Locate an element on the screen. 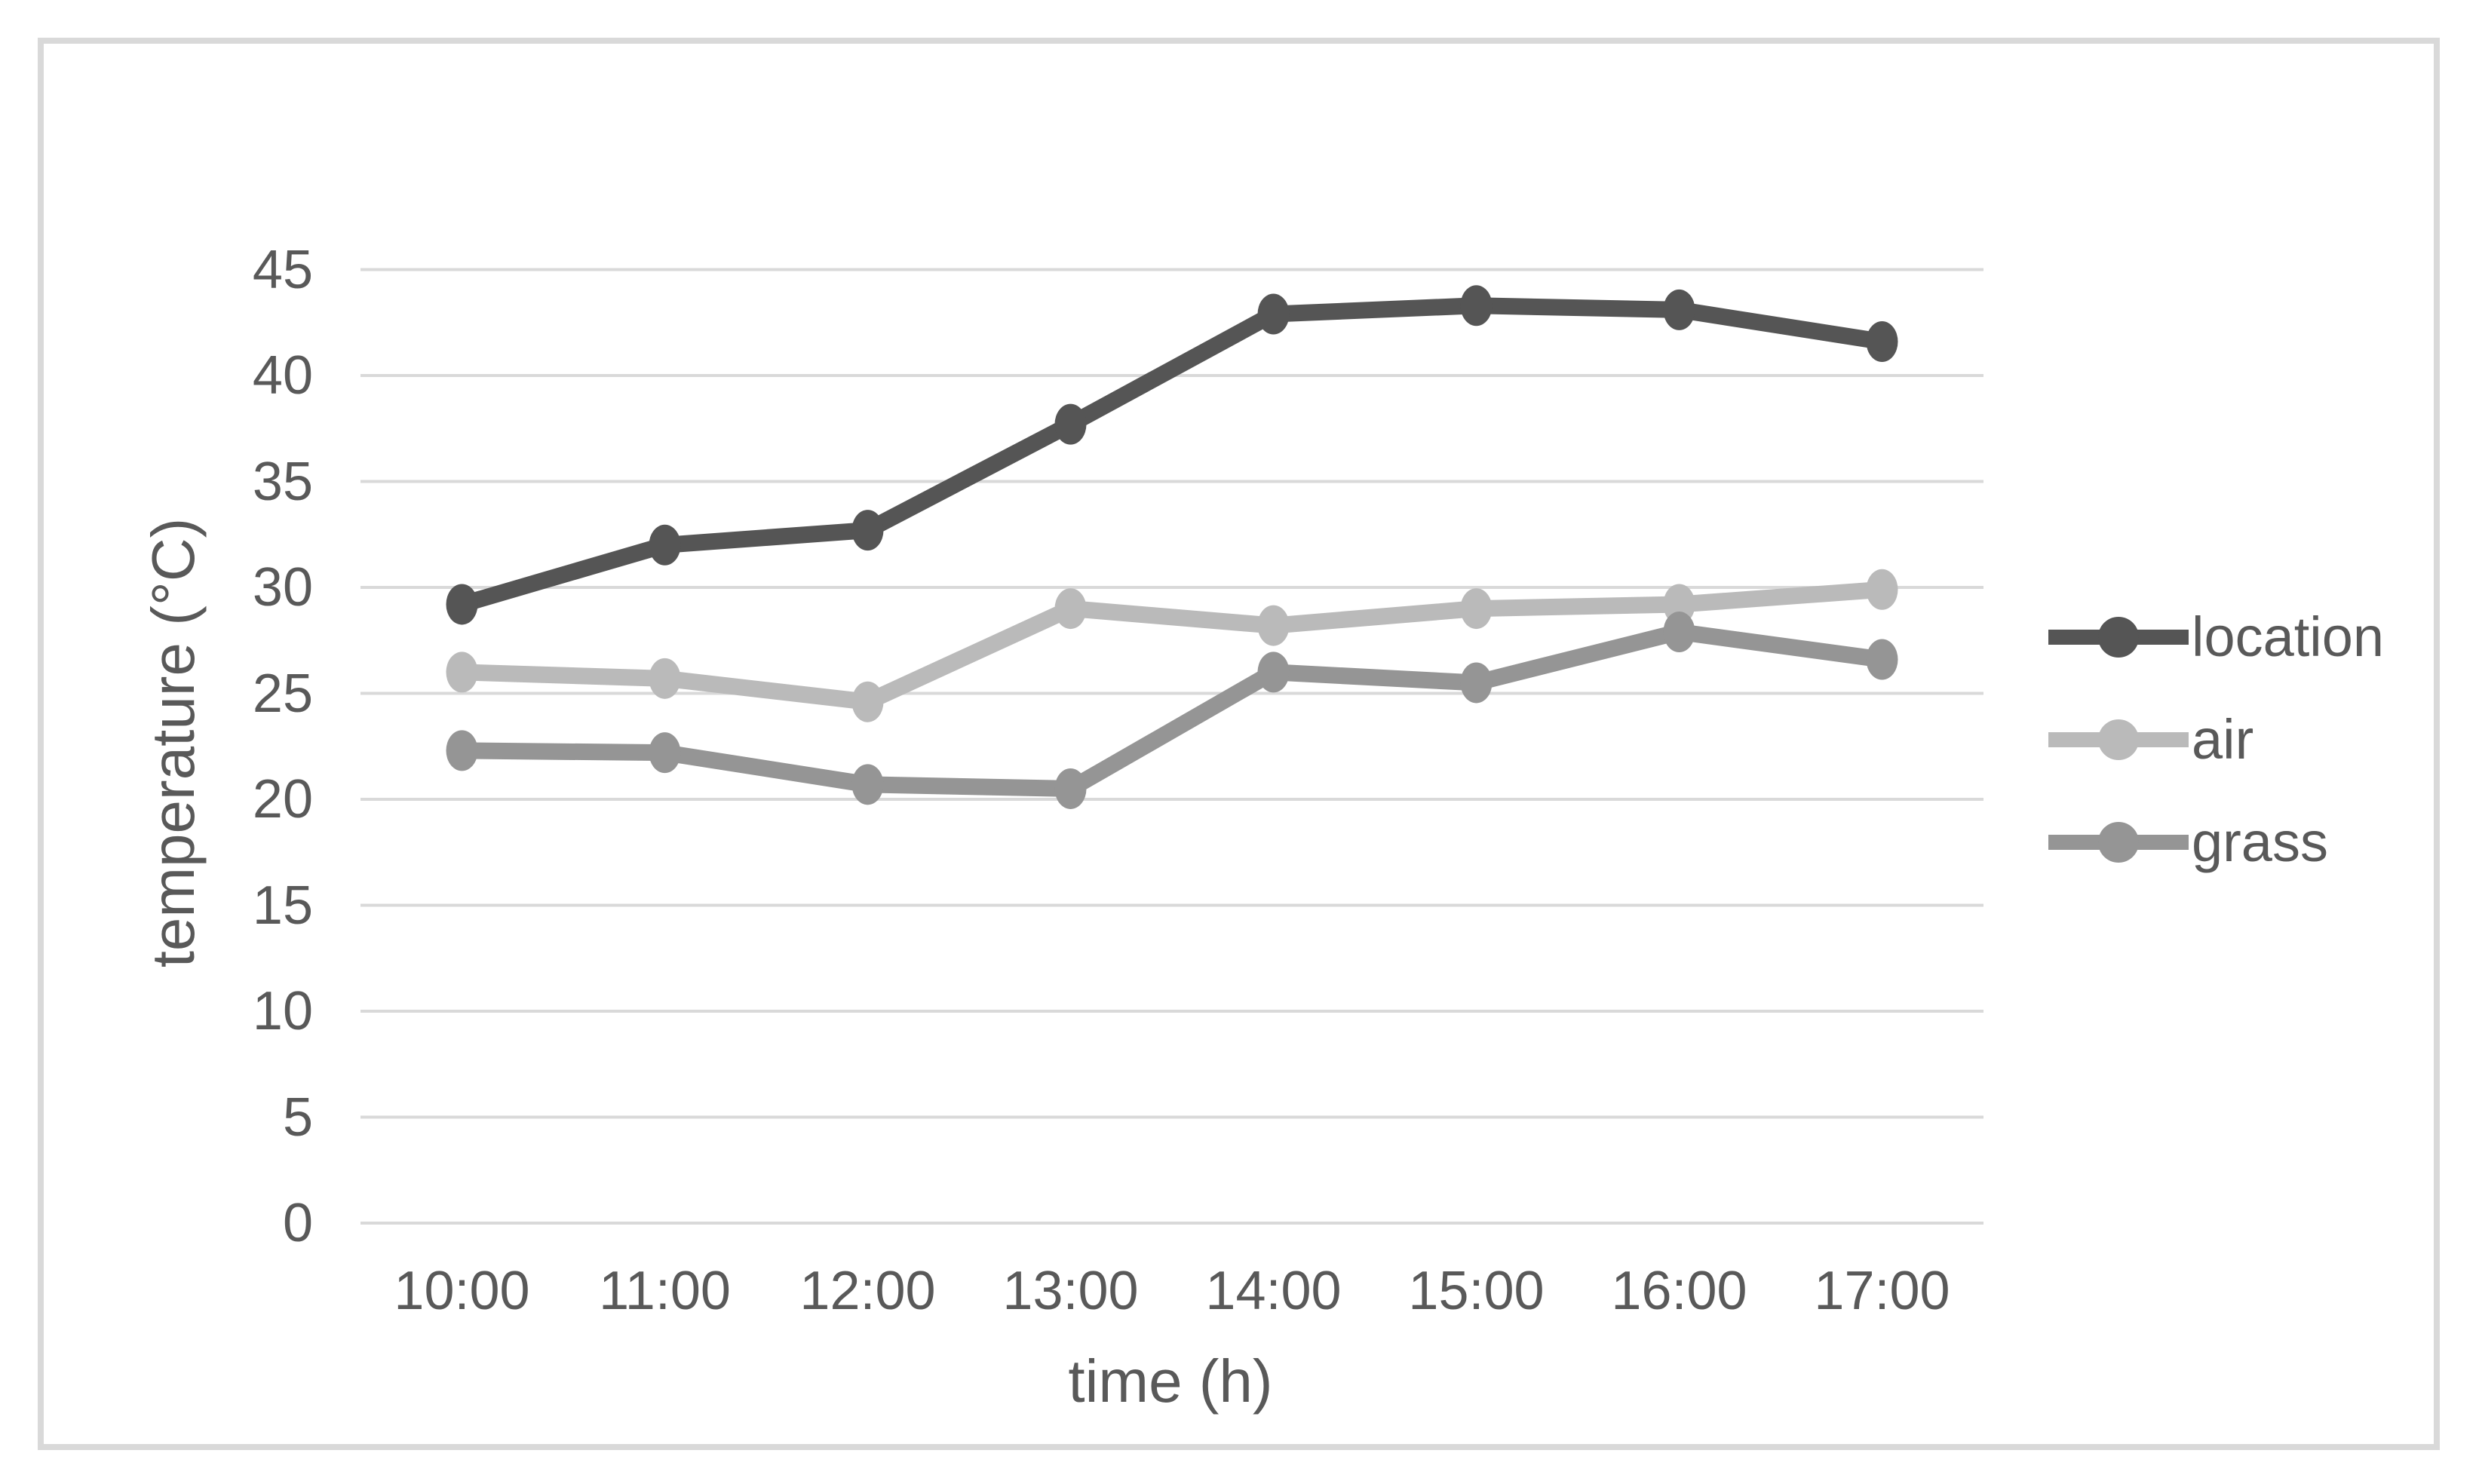 This screenshot has width=2482, height=1484. y-tick-label-30: 30 is located at coordinates (282, 587).